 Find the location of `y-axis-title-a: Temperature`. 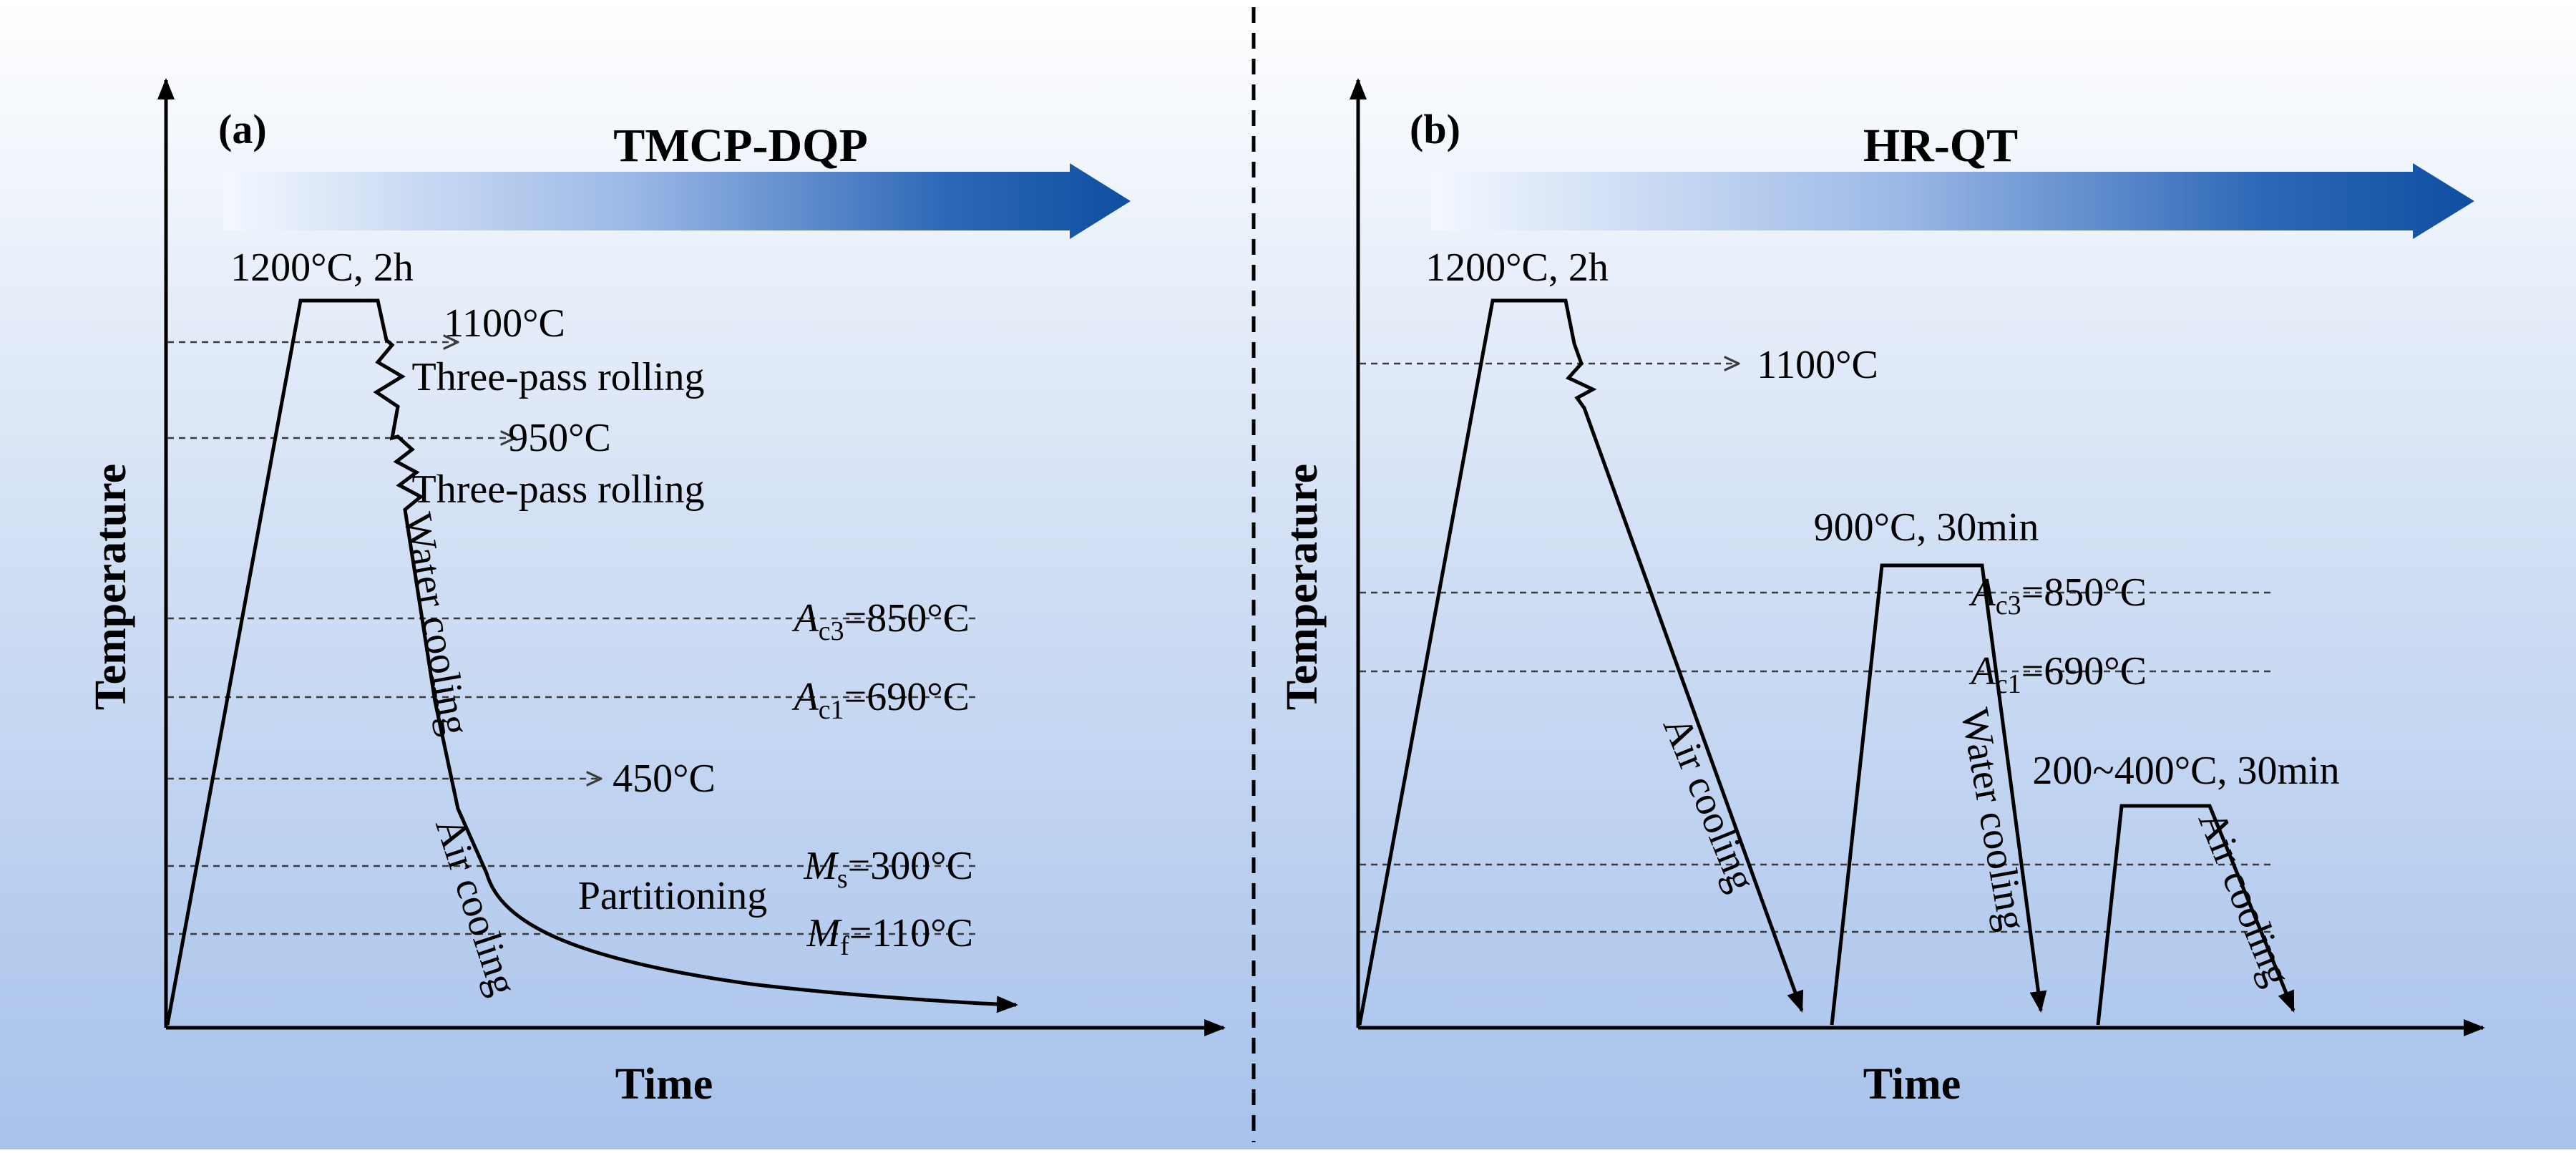

y-axis-title-a: Temperature is located at coordinates (111, 587).